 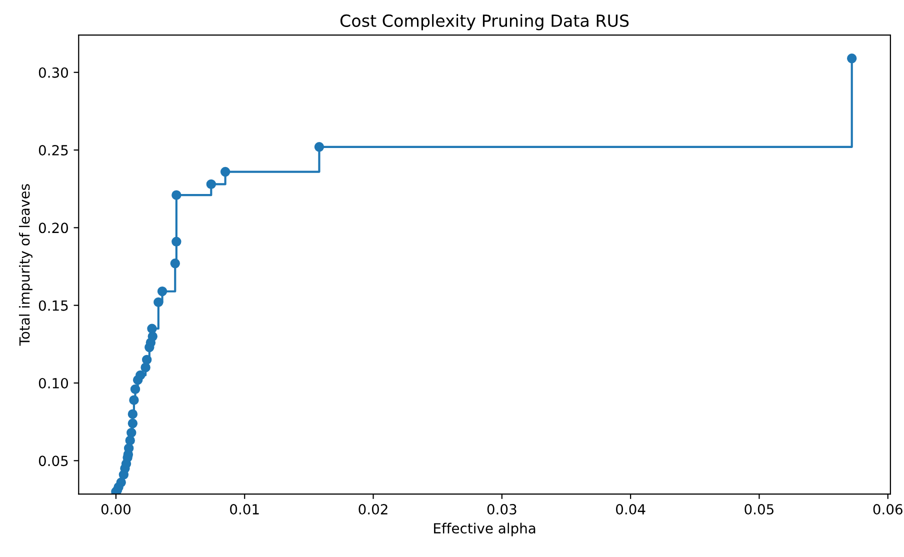 I want to click on x-tick-label: 0.02, so click(x=373, y=509).